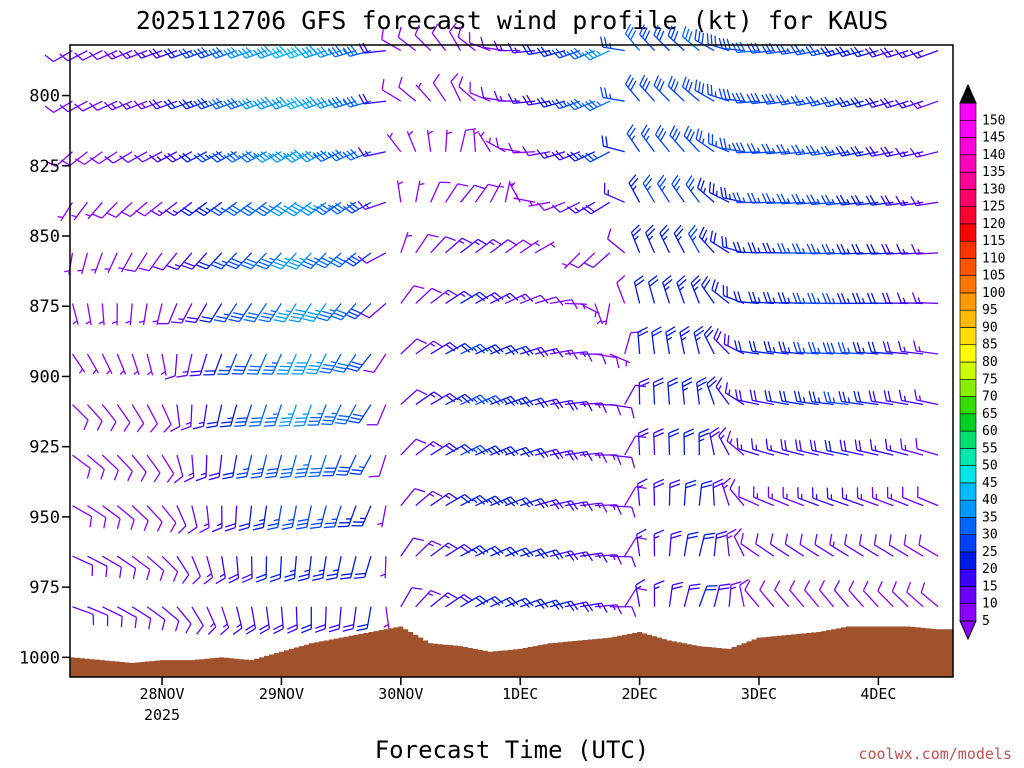  Describe the element at coordinates (990, 379) in the screenshot. I see `colorbar-label: 75` at that location.